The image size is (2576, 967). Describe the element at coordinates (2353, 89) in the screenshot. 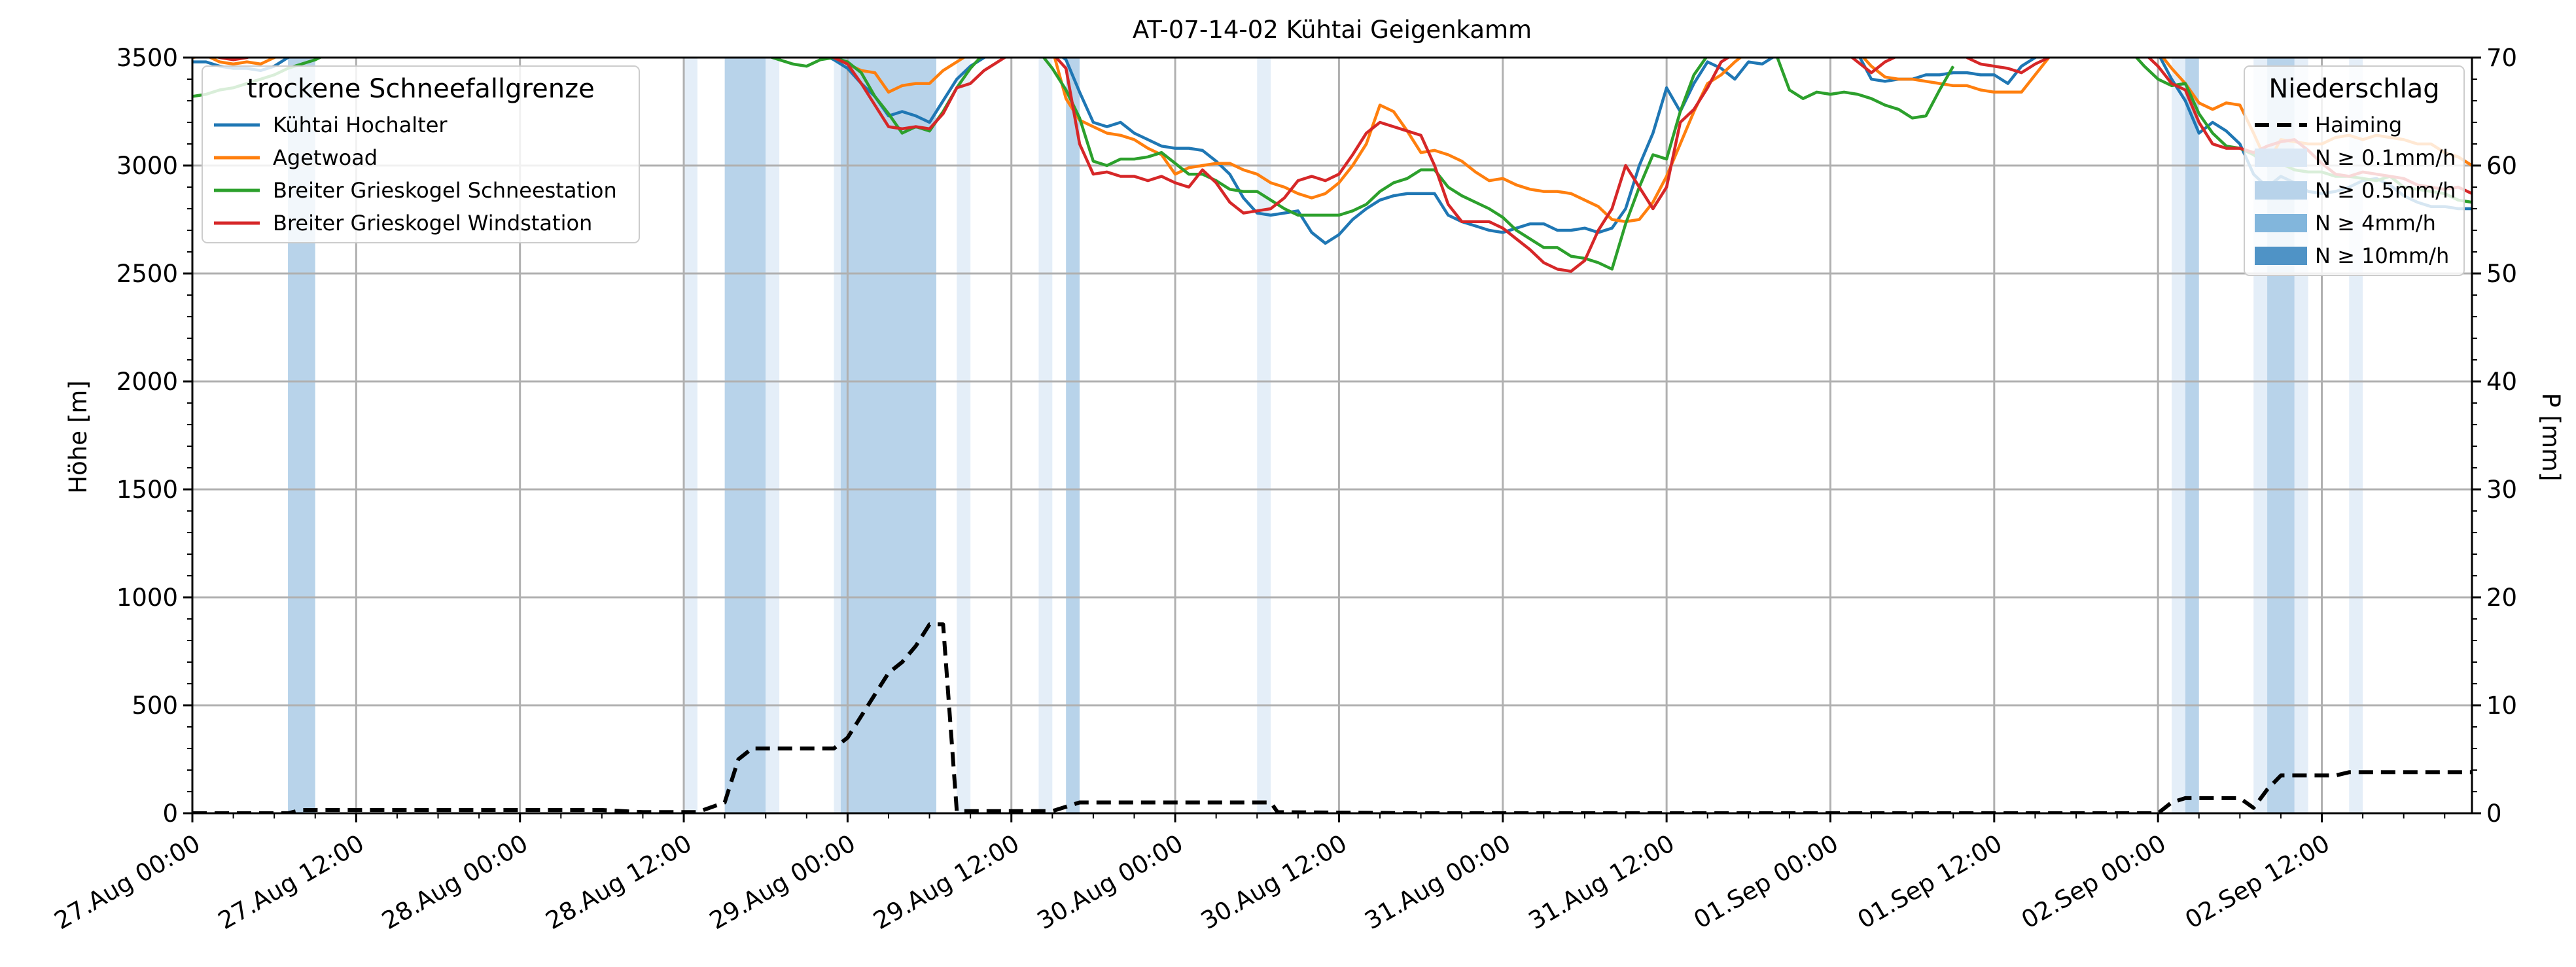

I see `legend-right-title: Niederschlag` at that location.